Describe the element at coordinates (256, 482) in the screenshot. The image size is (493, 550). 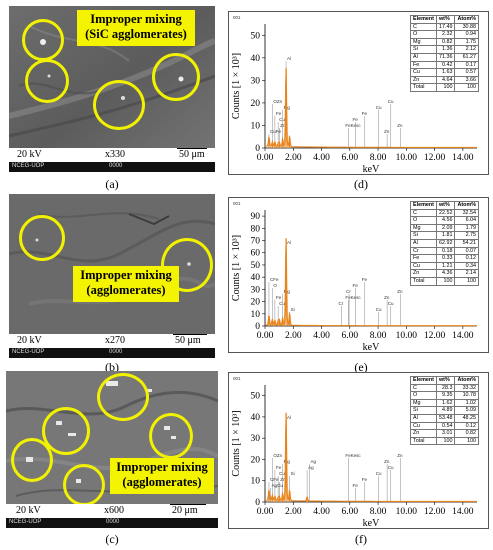
I see `y-tick-label: 10` at that location.